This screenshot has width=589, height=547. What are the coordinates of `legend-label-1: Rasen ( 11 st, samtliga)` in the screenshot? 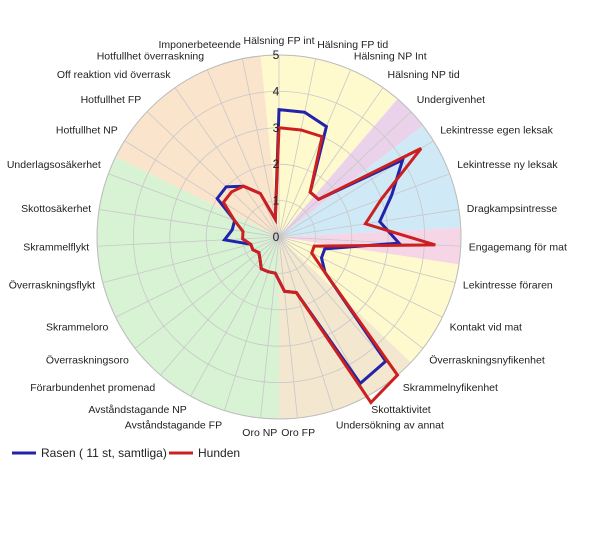 It's located at (104, 453).